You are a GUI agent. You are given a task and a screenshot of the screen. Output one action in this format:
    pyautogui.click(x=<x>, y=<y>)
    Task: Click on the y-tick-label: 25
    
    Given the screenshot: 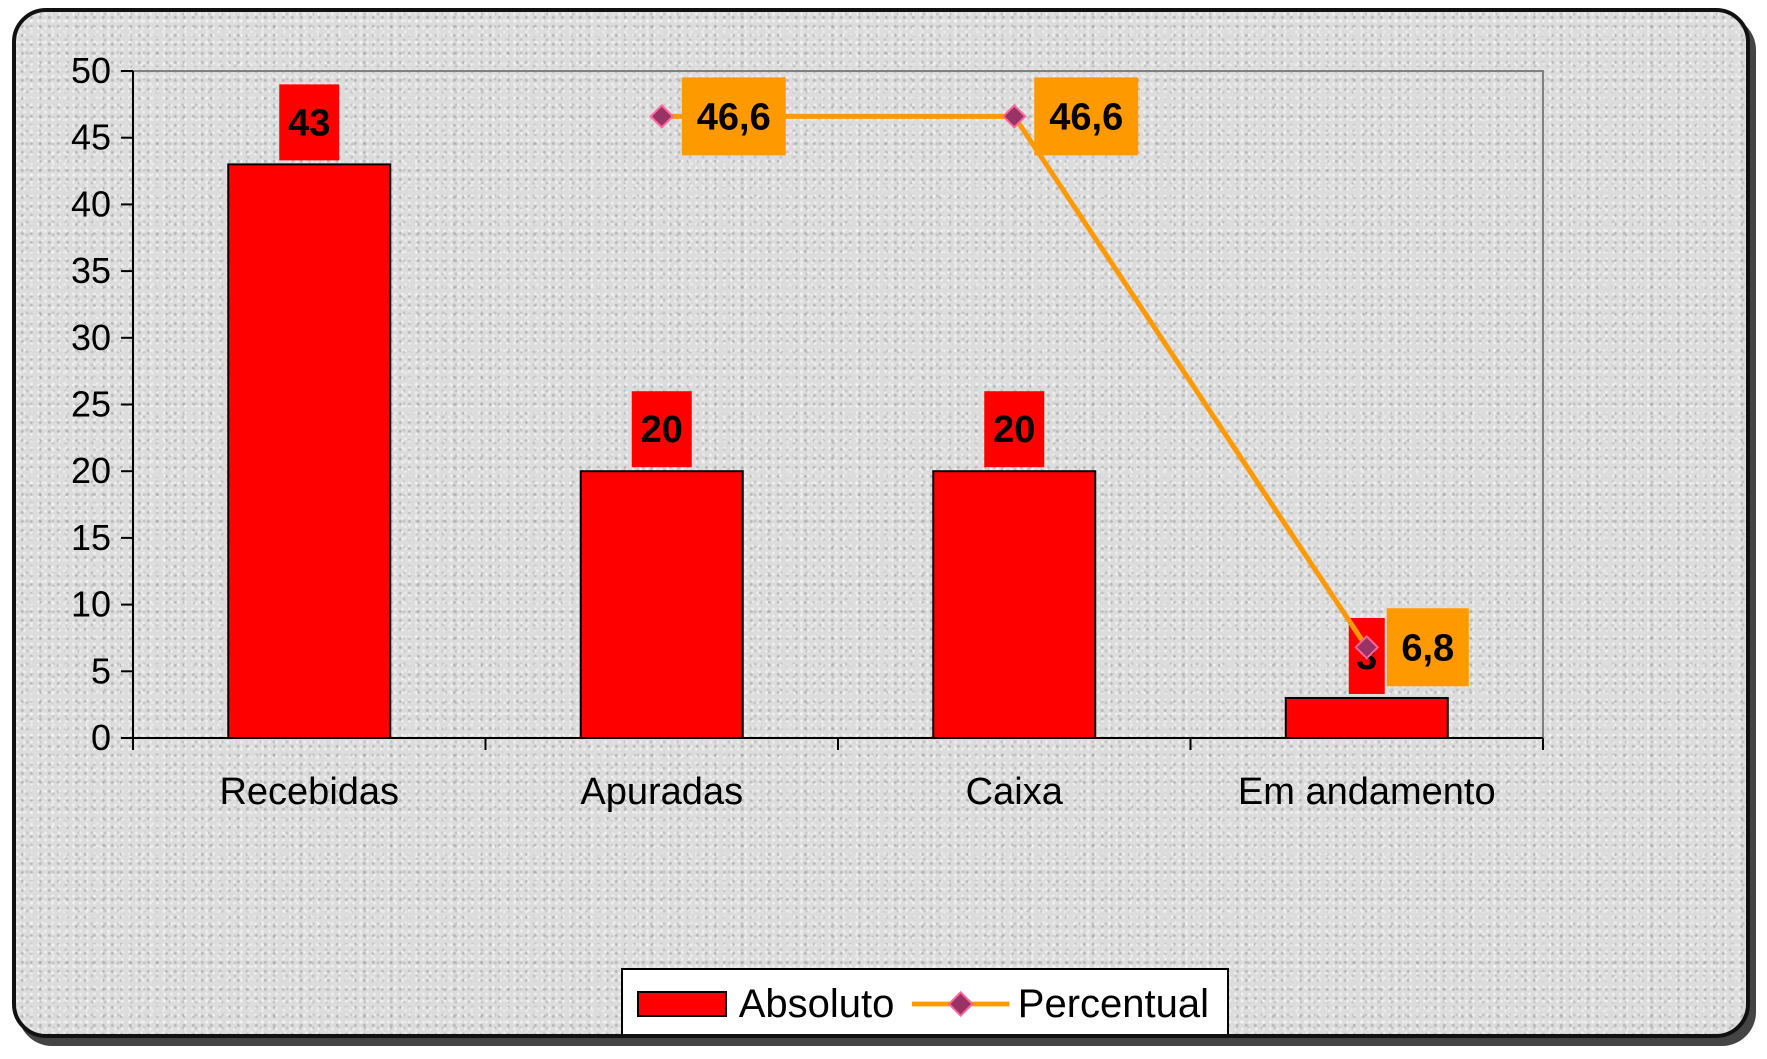 What is the action you would take?
    pyautogui.click(x=91, y=404)
    